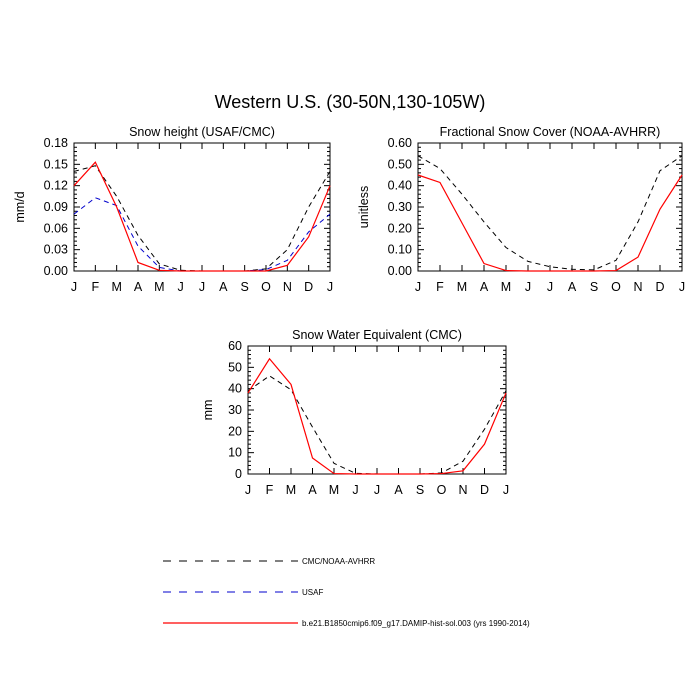  I want to click on figure-title: Western U.S. (30-50N,130-105W), so click(350, 102).